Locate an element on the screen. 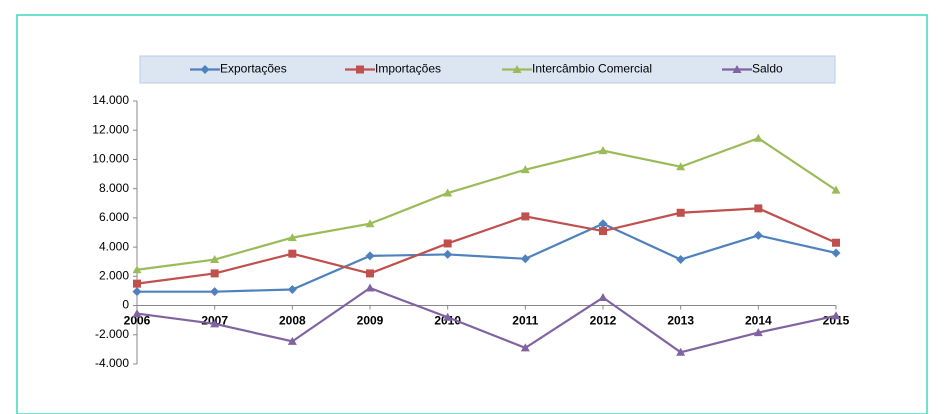 Image resolution: width=944 pixels, height=414 pixels. x-tick-label: 2012 is located at coordinates (603, 321).